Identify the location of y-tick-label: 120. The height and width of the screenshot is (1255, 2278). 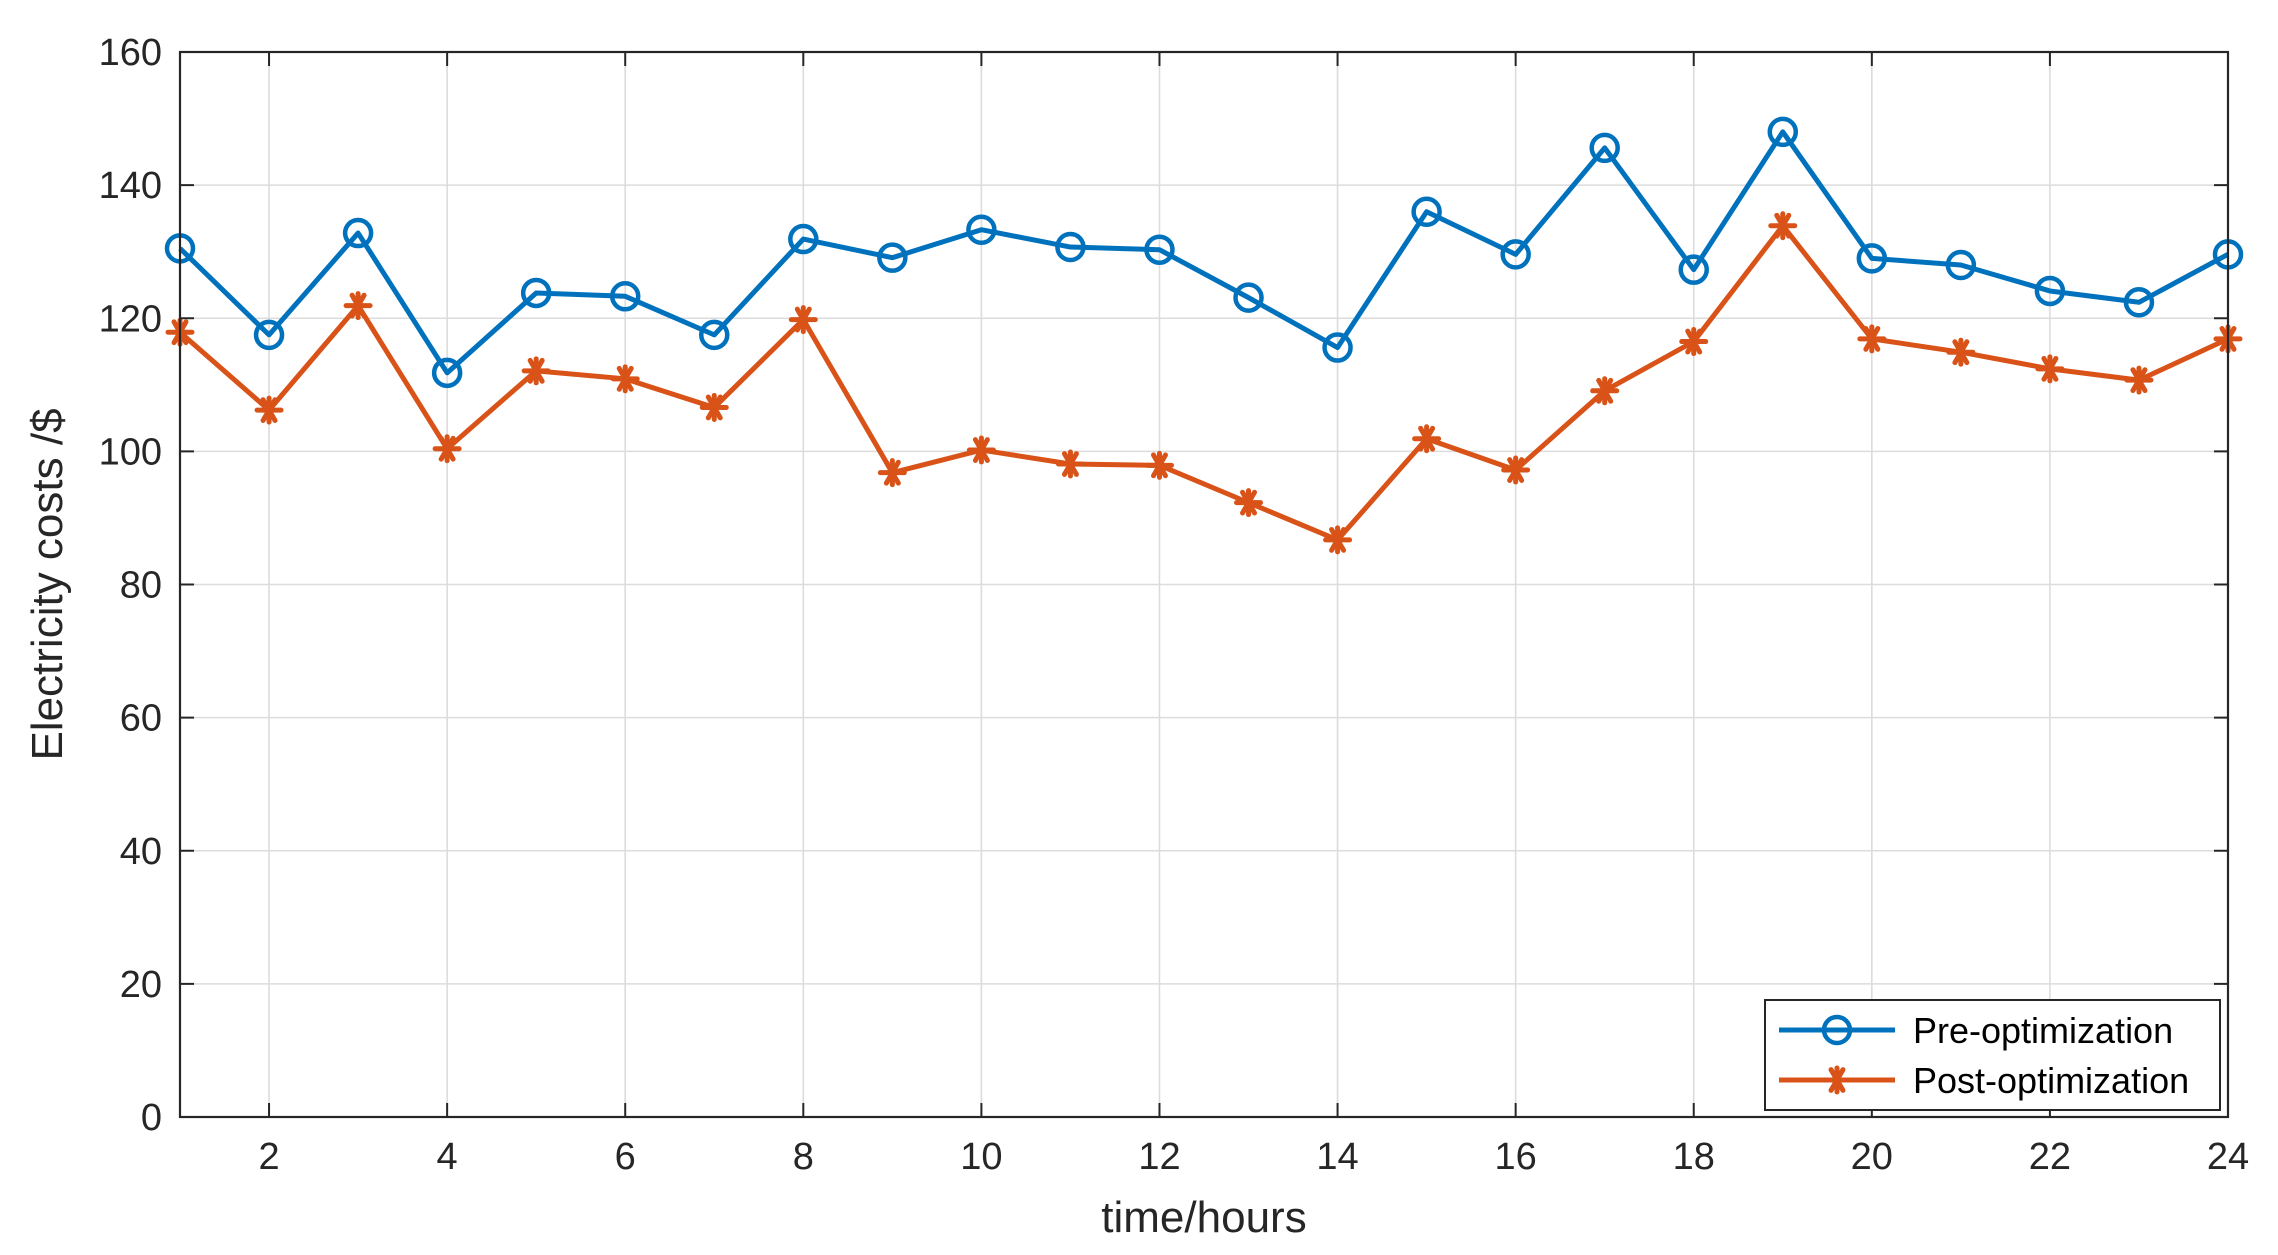
(130, 319).